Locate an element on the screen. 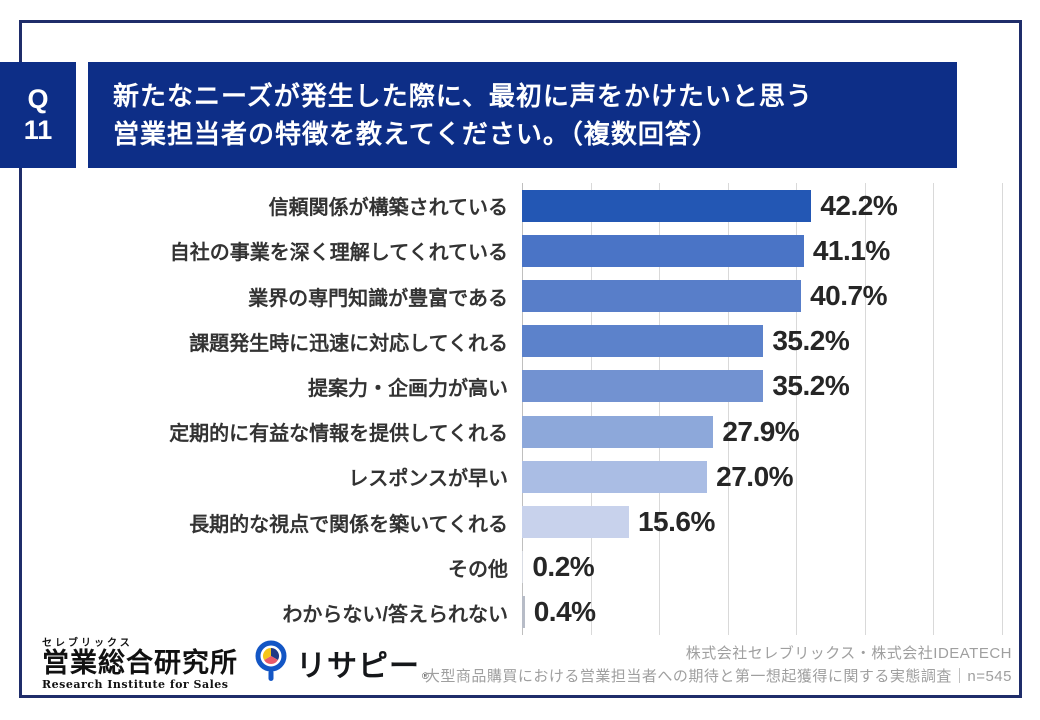 This screenshot has height=720, width=1040. category-label: 自社の事業を深く理解してくれている is located at coordinates (338, 253).